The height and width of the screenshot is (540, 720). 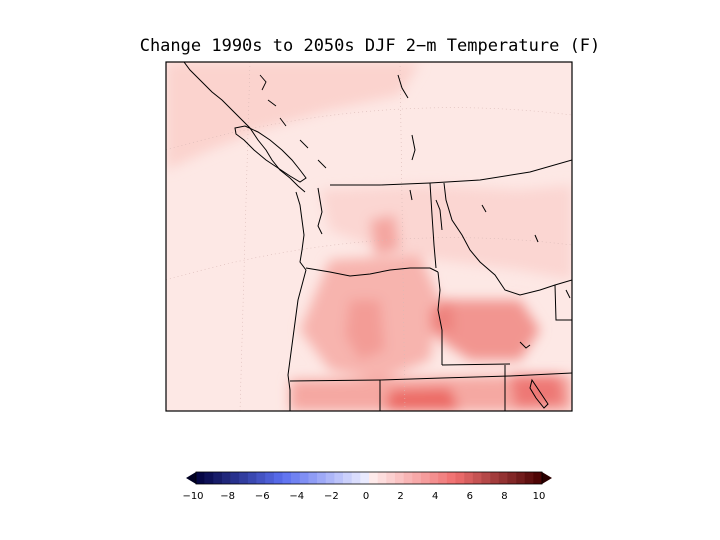 I want to click on colorbar-right-arrow, so click(x=547, y=478).